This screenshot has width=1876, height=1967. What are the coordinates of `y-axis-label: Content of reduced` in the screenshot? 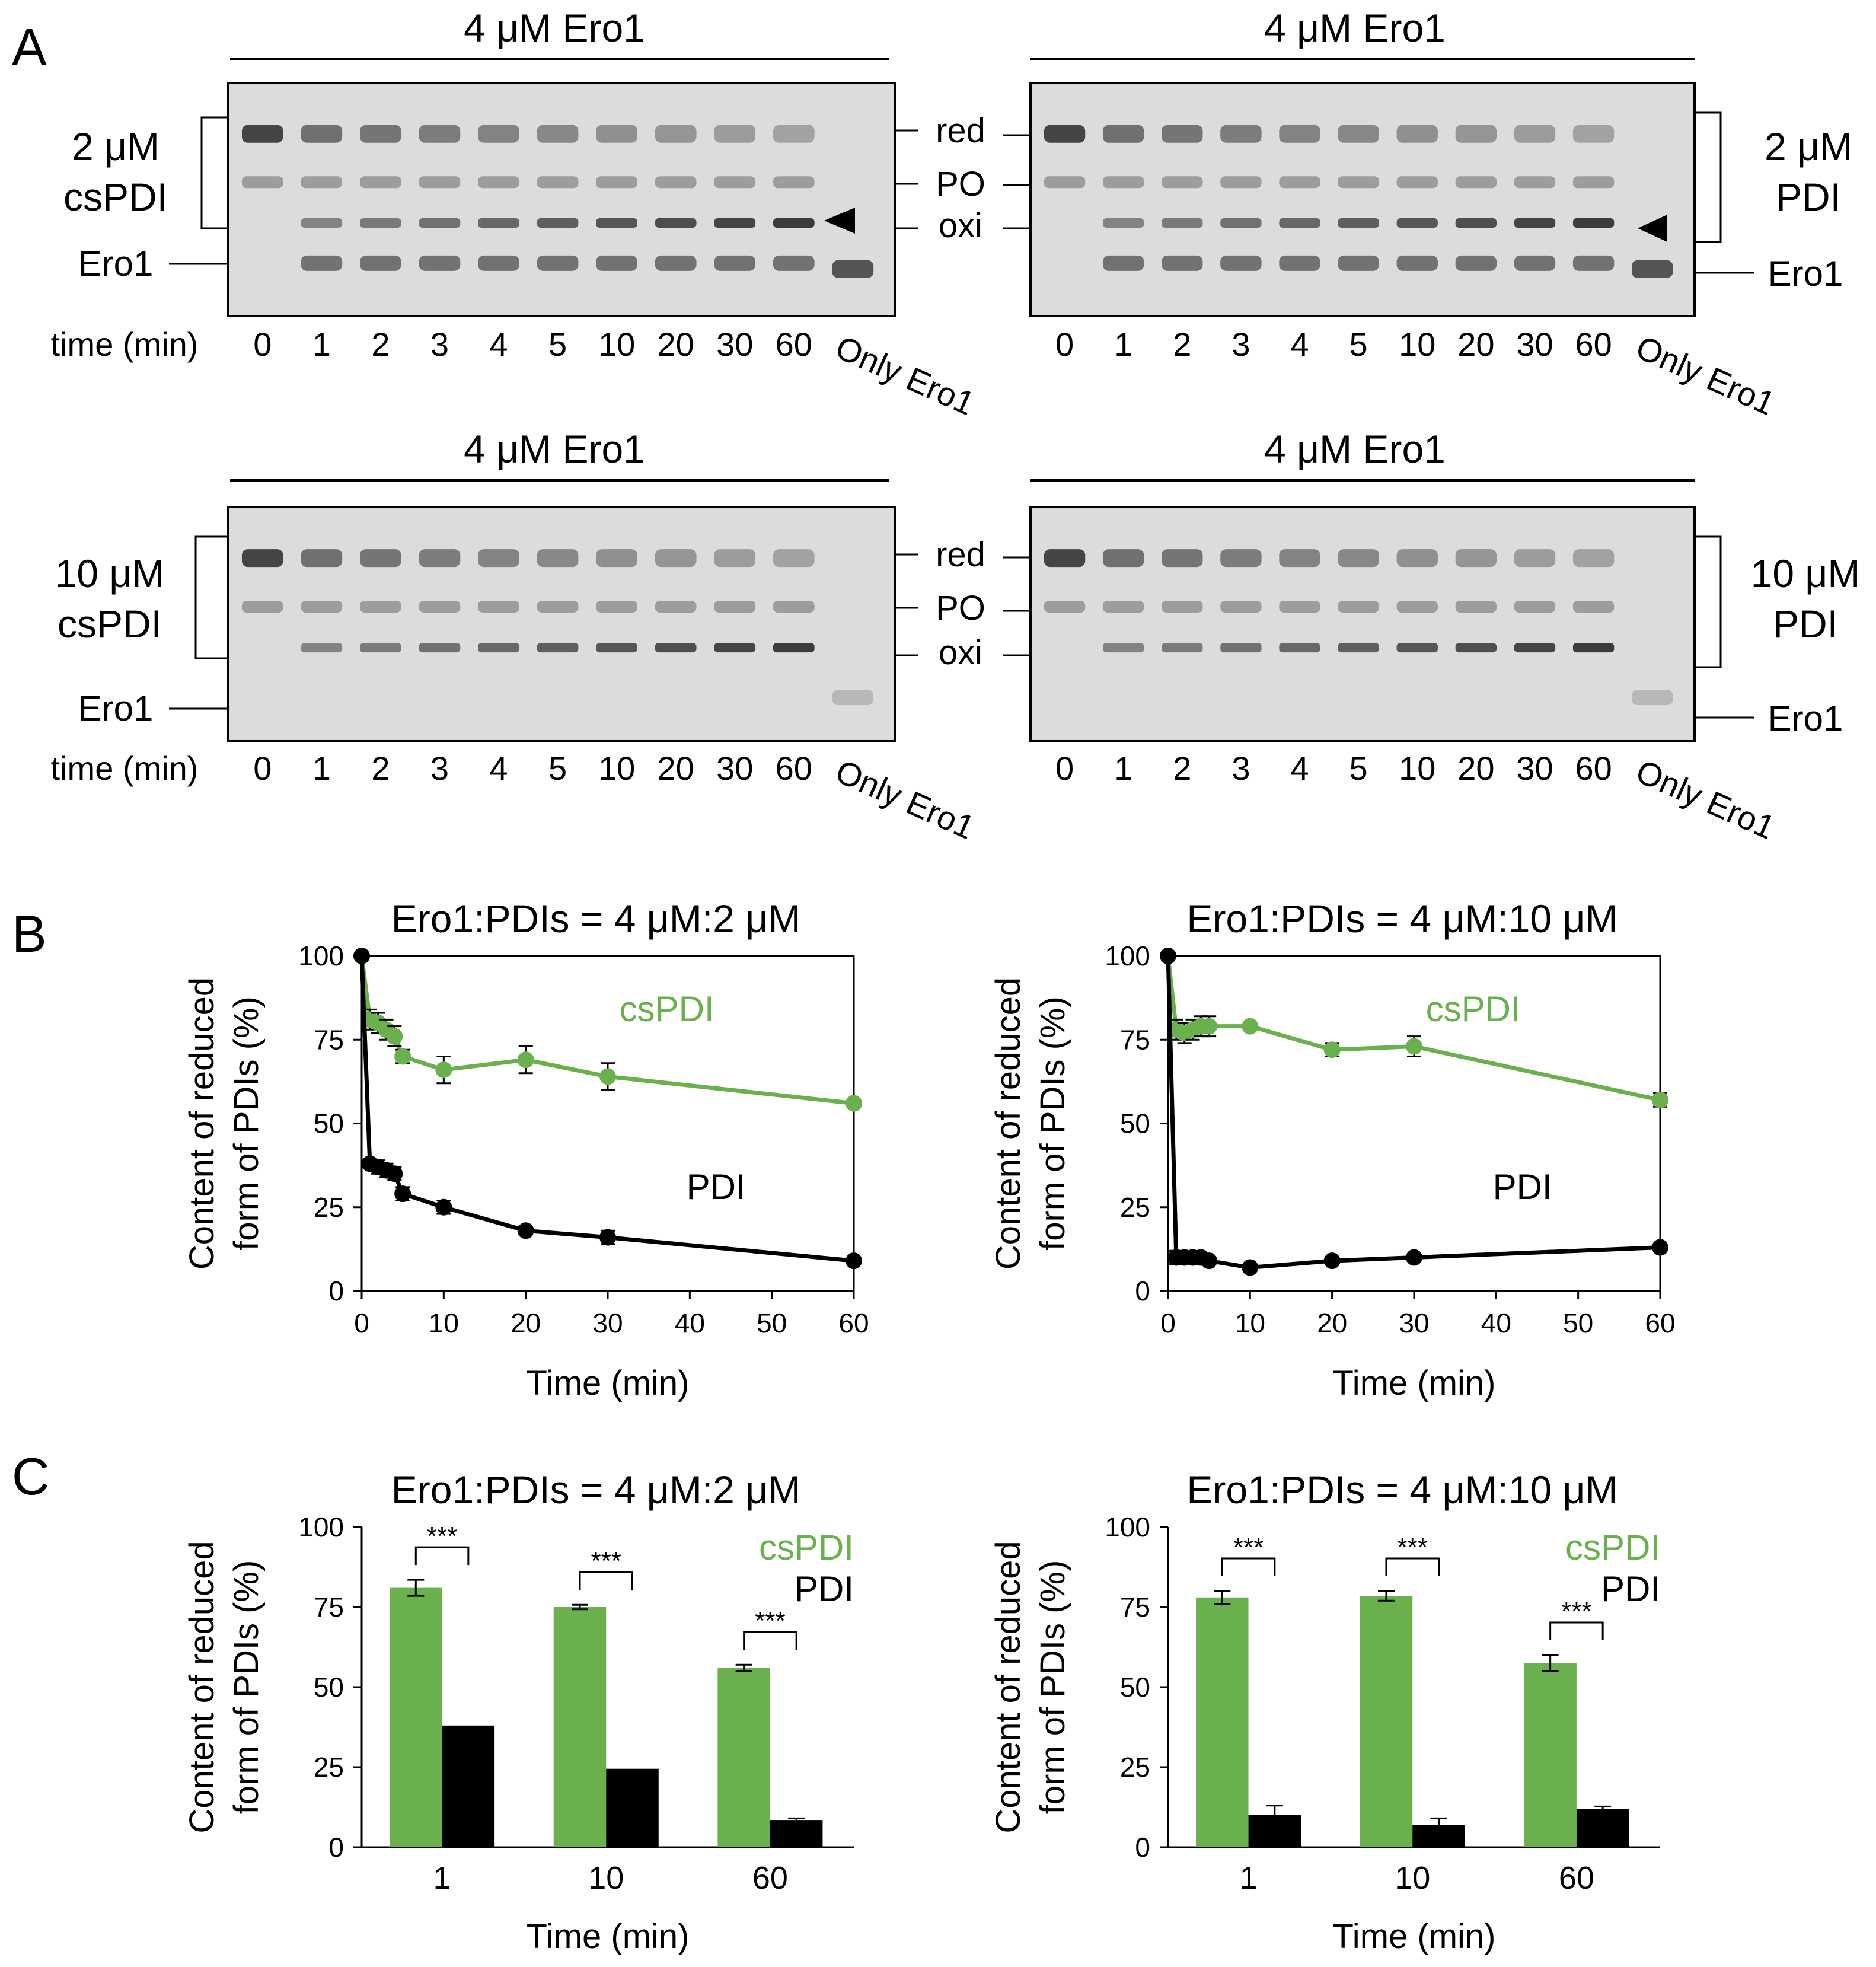 It's located at (1009, 1687).